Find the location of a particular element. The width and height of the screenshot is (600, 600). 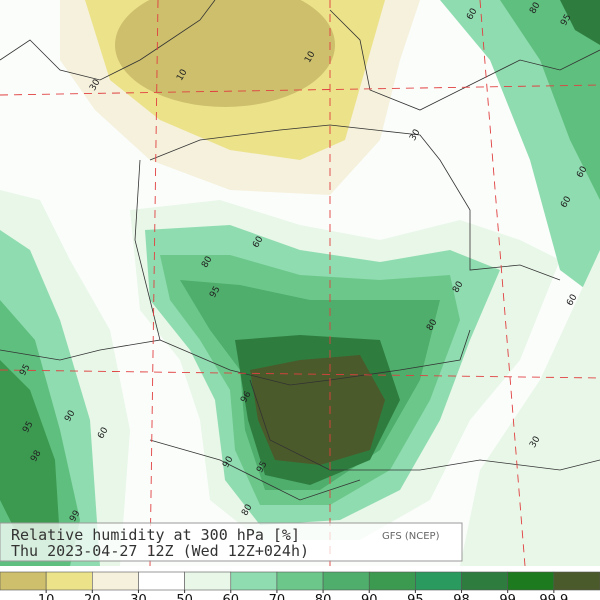

colorbar-label: 80 is located at coordinates (323, 596).